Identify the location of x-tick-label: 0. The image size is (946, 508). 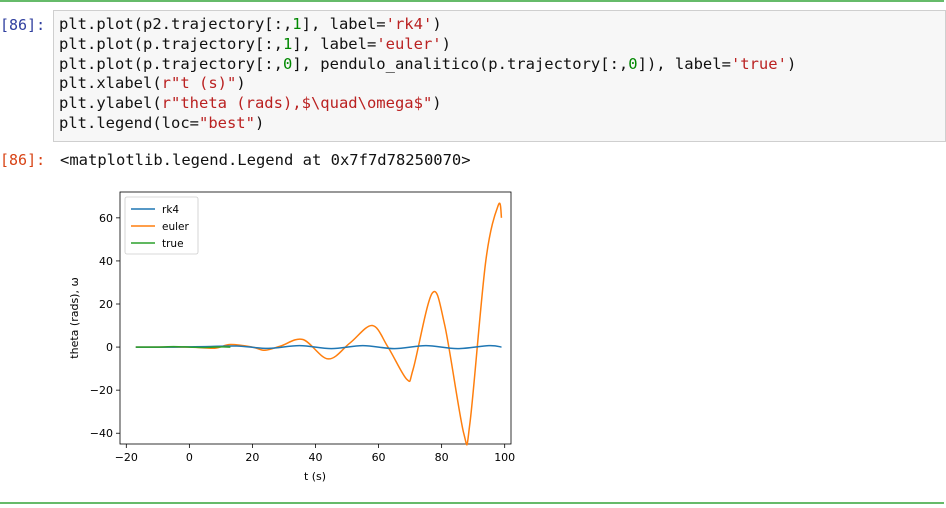
(189, 457).